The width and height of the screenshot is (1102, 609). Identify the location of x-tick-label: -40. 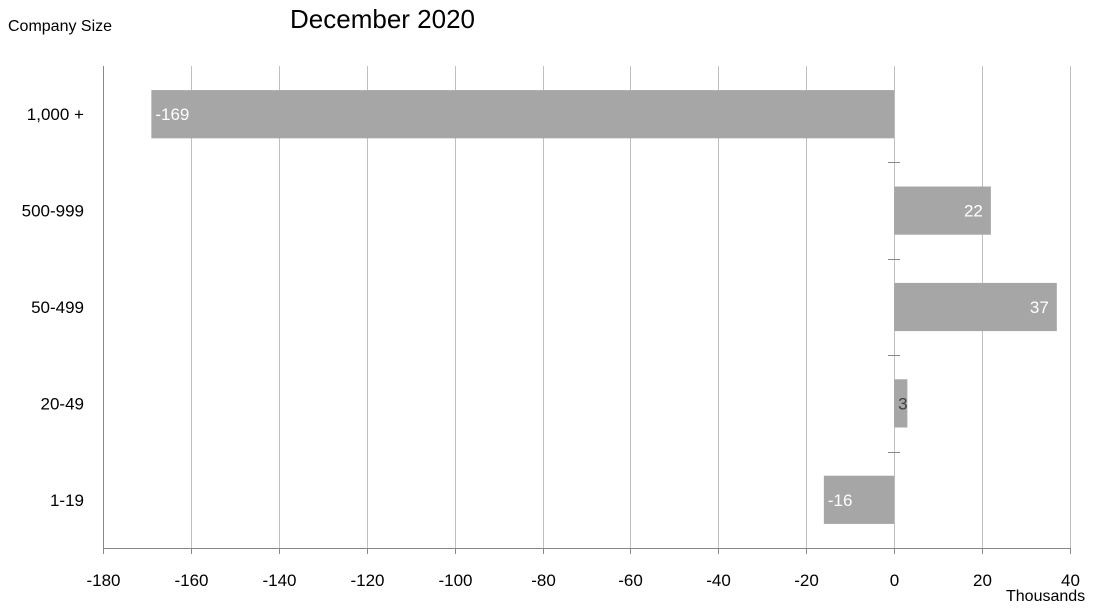
(718, 580).